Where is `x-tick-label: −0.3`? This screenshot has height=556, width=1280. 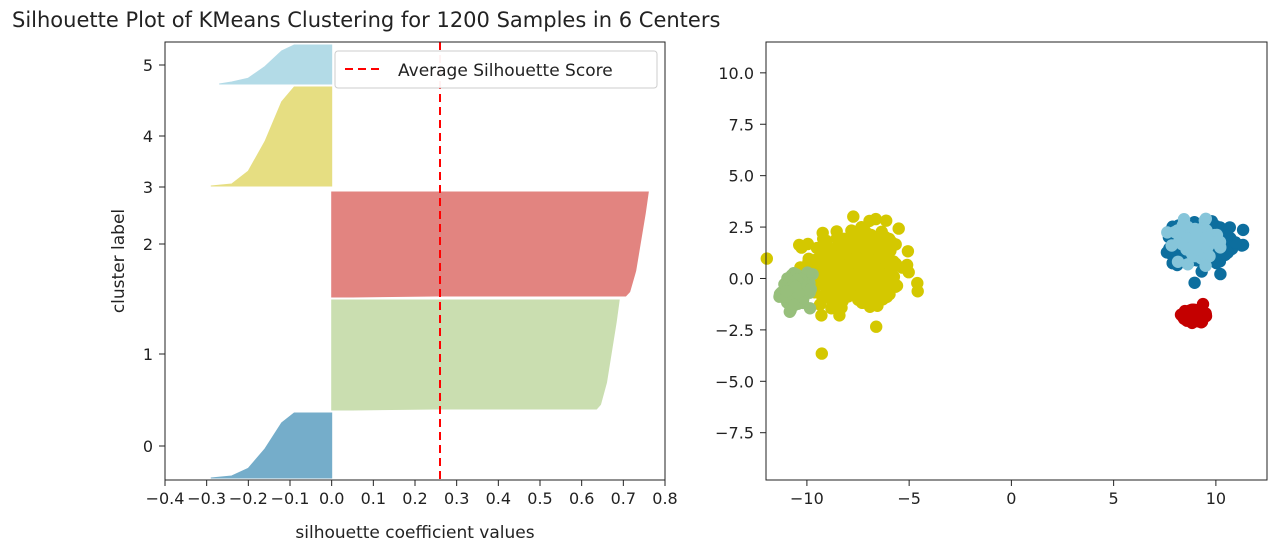
x-tick-label: −0.3 is located at coordinates (206, 498).